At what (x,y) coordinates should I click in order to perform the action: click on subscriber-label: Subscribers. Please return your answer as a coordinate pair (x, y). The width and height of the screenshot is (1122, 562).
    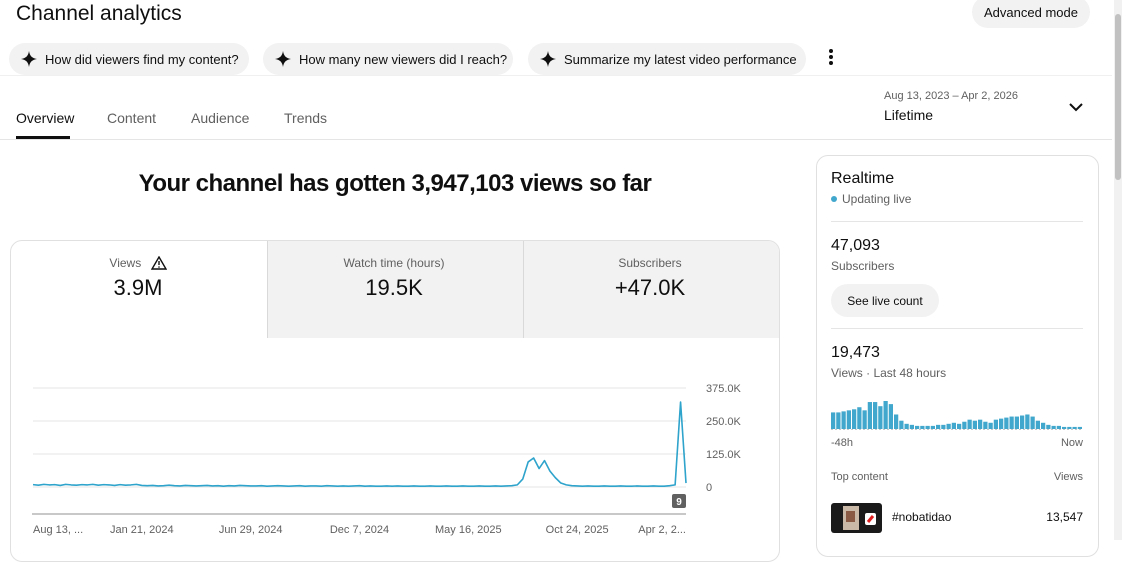
    Looking at the image, I should click on (863, 266).